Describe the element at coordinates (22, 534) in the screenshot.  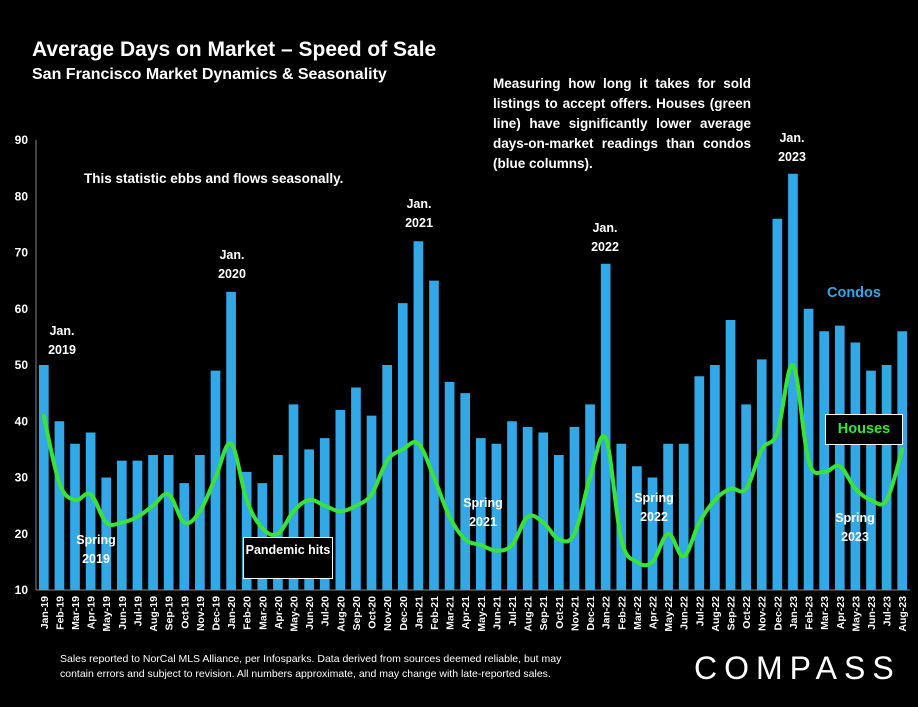
I see `y-tick-label: 20` at that location.